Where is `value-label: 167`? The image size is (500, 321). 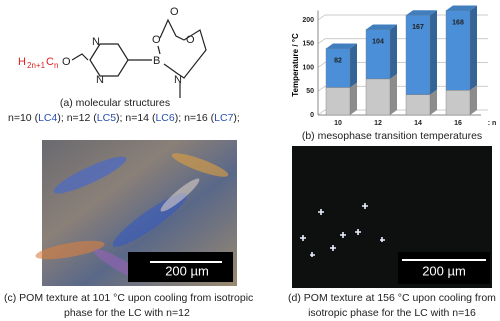
value-label: 167 is located at coordinates (418, 27).